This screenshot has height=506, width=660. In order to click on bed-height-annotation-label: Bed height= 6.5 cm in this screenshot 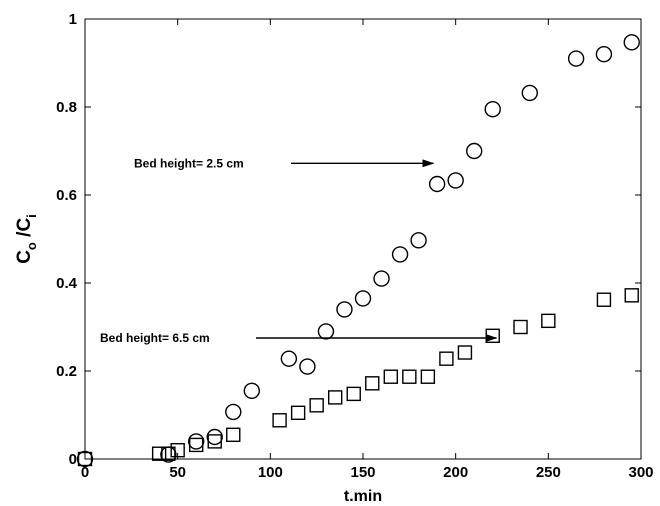, I will do `click(155, 338)`.